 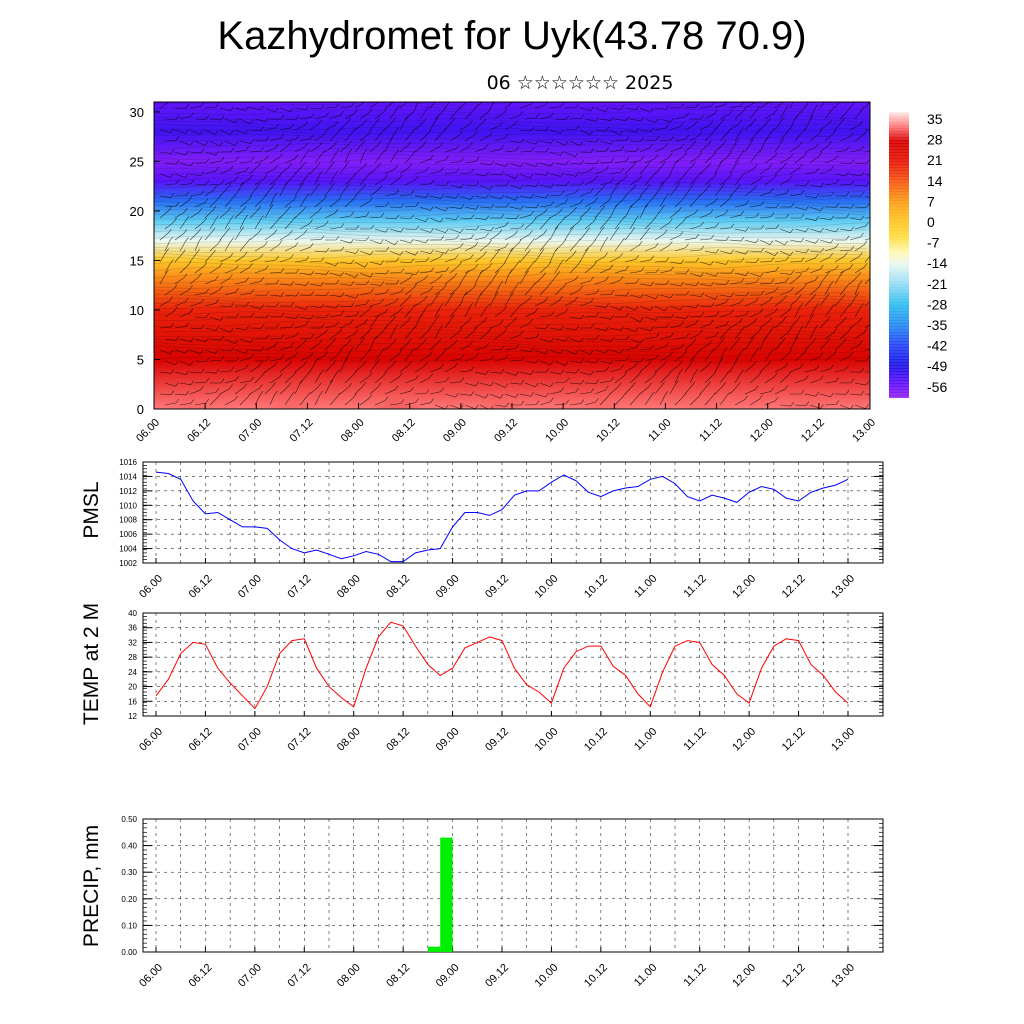 I want to click on x-tick-label: 10.12, so click(x=596, y=740).